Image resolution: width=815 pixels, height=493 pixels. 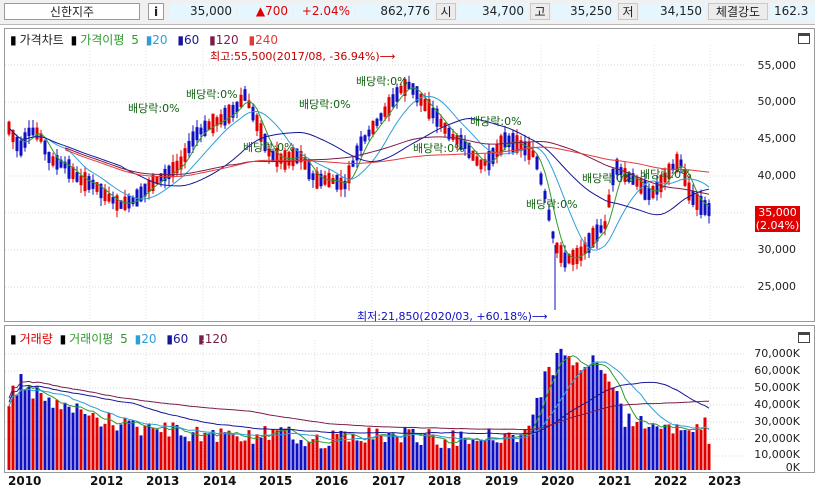 What do you see at coordinates (628, 11) in the screenshot?
I see `low-label: 저` at bounding box center [628, 11].